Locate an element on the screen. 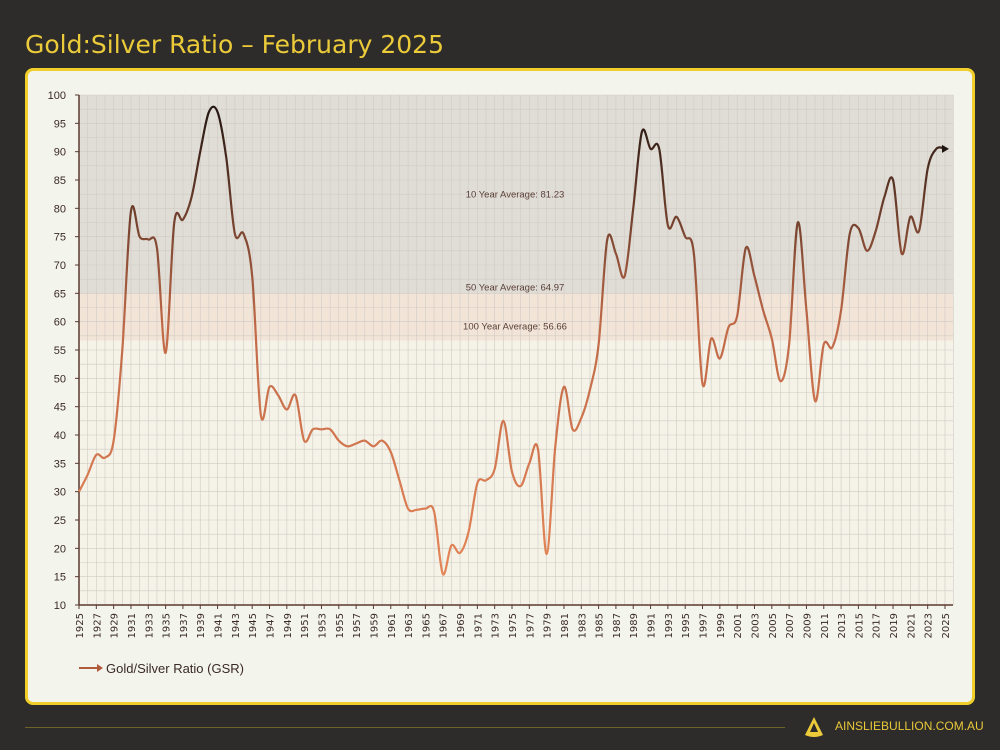 The width and height of the screenshot is (1000, 750). x-tick-label: 2007 is located at coordinates (790, 625).